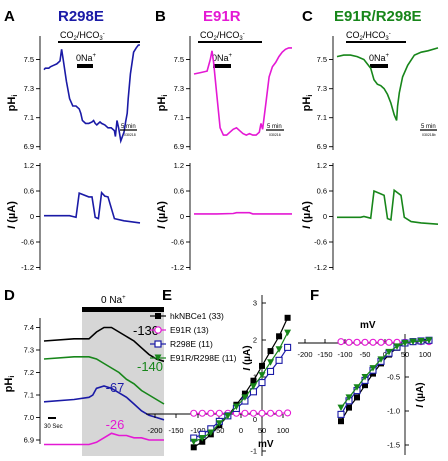 The height and width of the screenshot is (461, 448). What do you see at coordinates (104, 403) in the screenshot?
I see `trace-d-r298e` at bounding box center [104, 403].